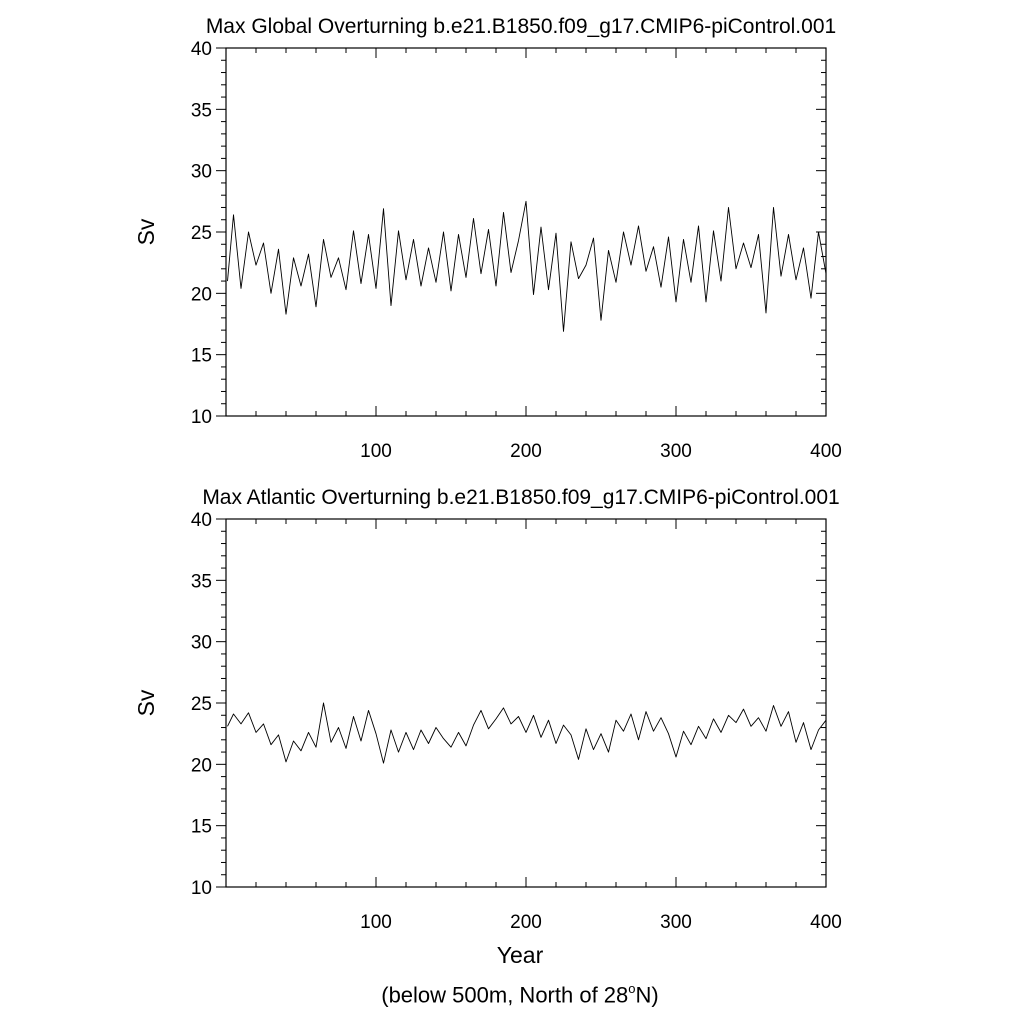 This screenshot has width=1024, height=1024. Describe the element at coordinates (632, 988) in the screenshot. I see `degree-superscript: o` at that location.